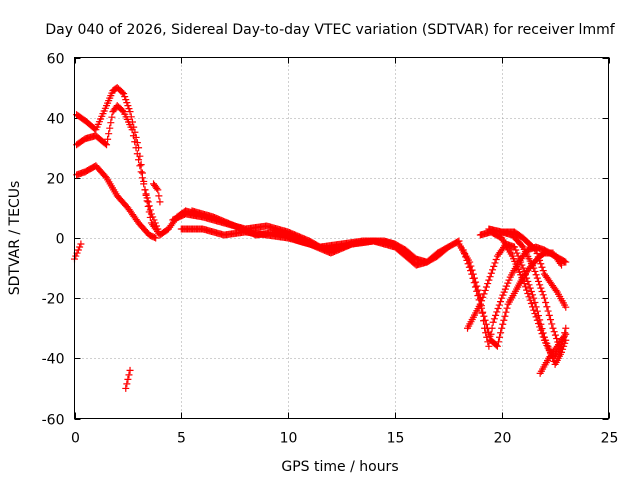 Image resolution: width=640 pixels, height=480 pixels. Describe the element at coordinates (56, 60) in the screenshot. I see `y-tick-label: 60` at that location.